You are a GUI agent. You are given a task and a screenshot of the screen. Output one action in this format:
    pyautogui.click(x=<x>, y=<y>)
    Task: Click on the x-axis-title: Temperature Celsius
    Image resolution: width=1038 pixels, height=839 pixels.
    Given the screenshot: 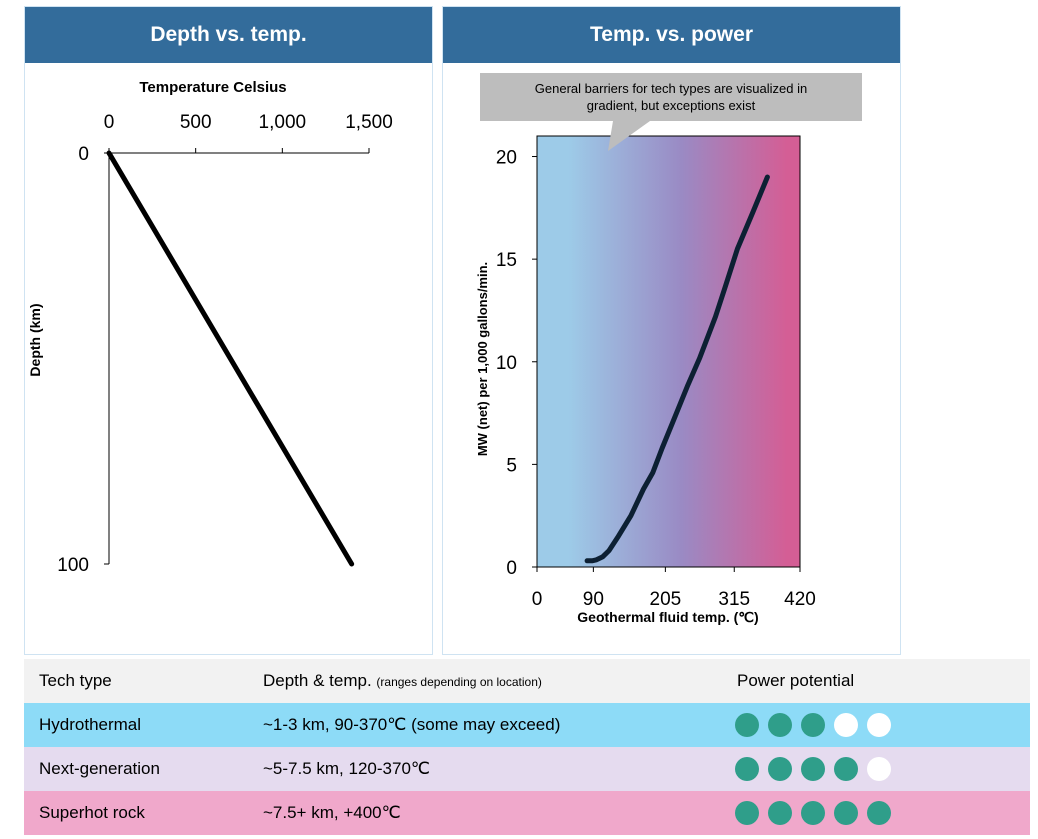 What is the action you would take?
    pyautogui.click(x=212, y=87)
    